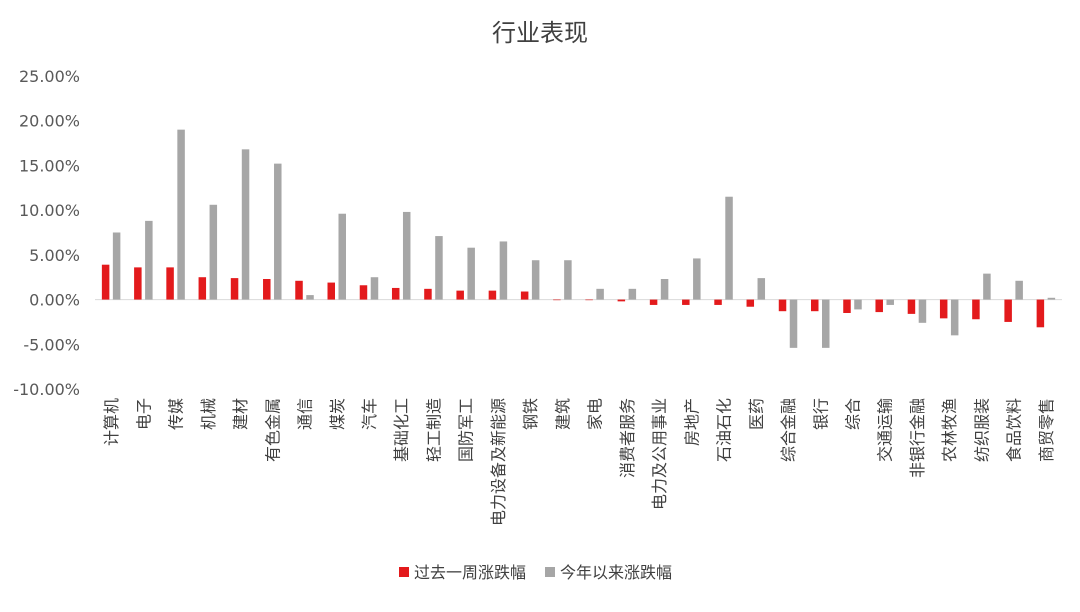 Image resolution: width=1080 pixels, height=612 pixels. What do you see at coordinates (885, 430) in the screenshot?
I see `x-tick-label: 交通运输` at bounding box center [885, 430].